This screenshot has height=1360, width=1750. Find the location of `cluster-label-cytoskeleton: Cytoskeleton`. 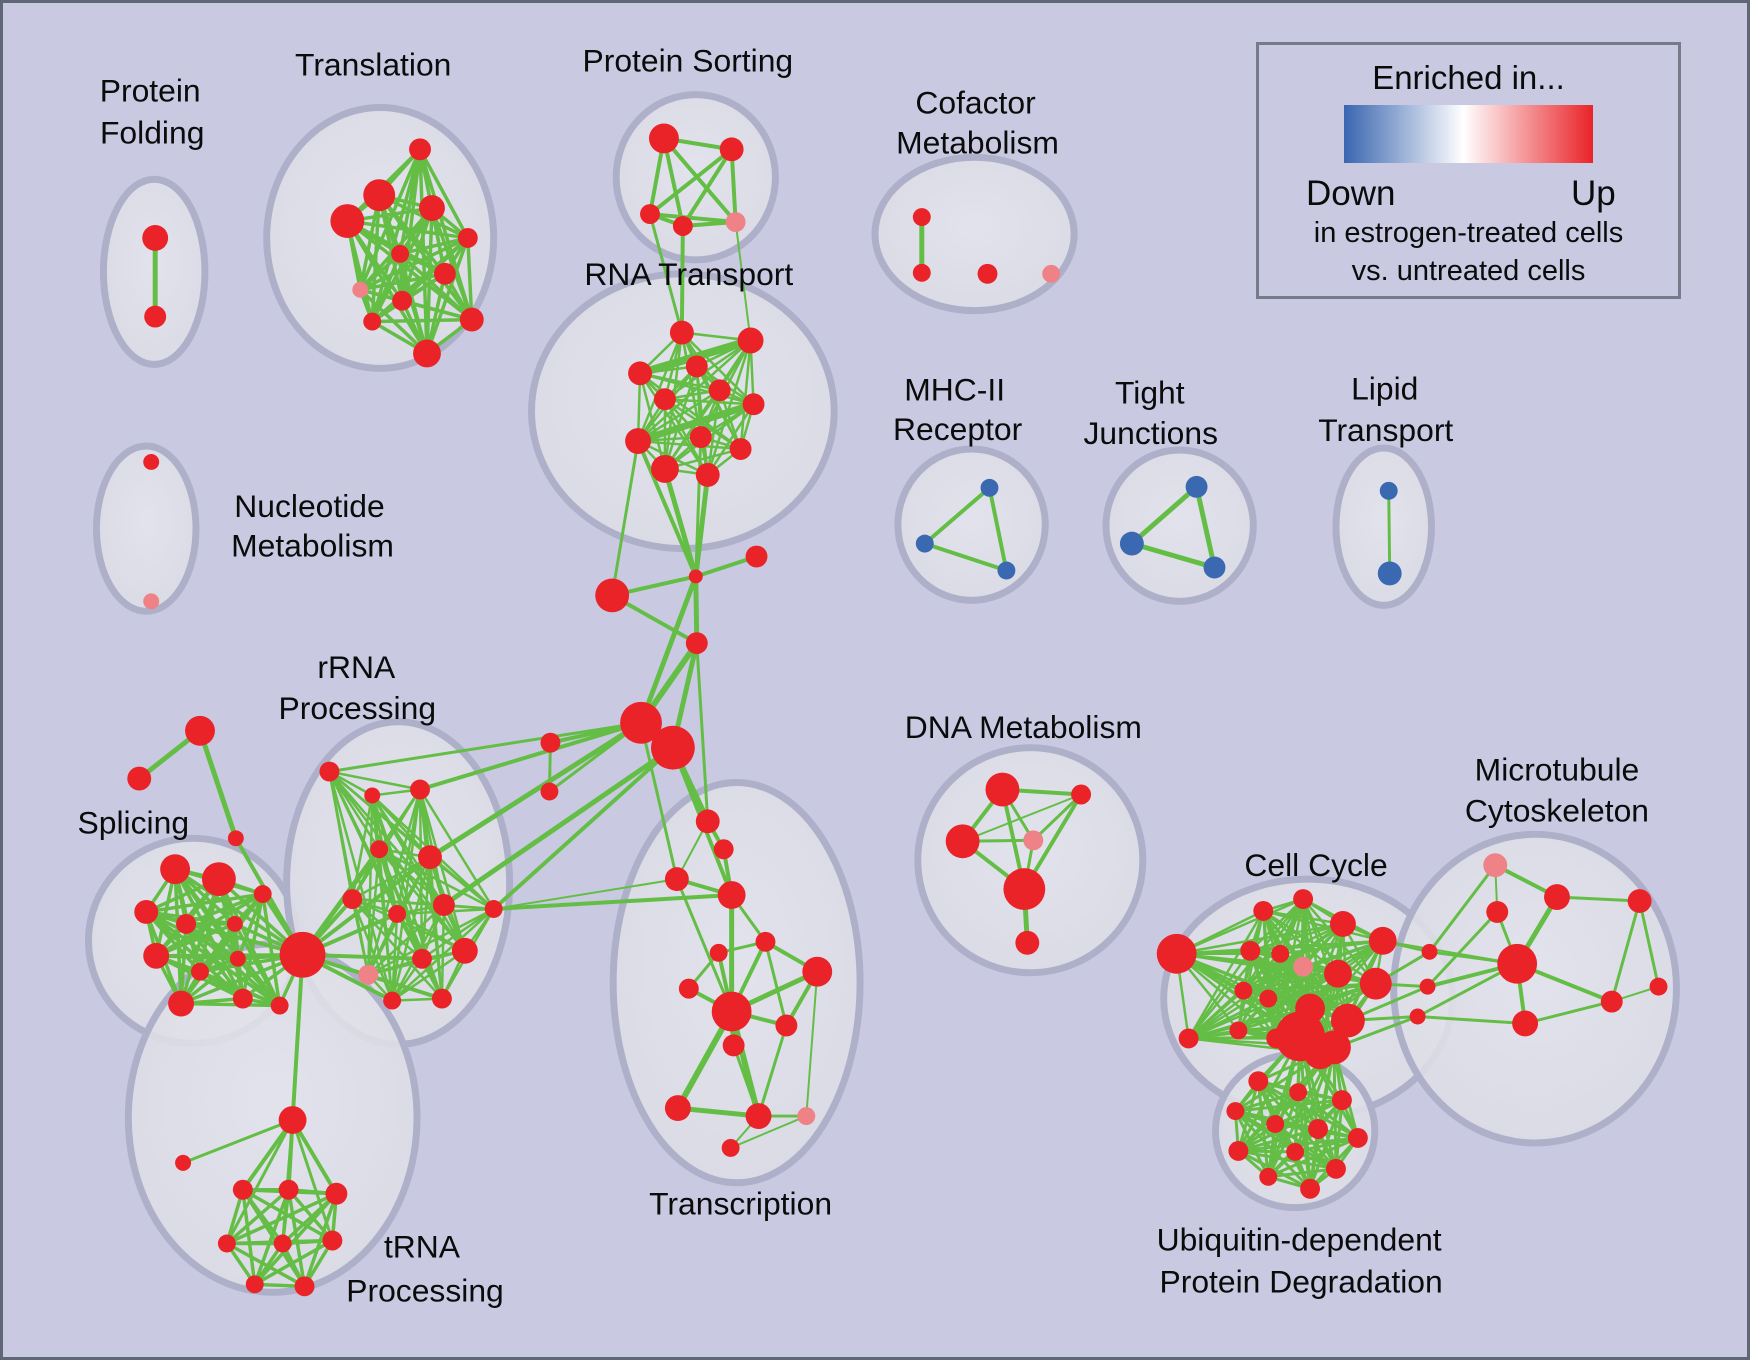

cluster-label-cytoskeleton: Cytoskeleton is located at coordinates (1557, 810).